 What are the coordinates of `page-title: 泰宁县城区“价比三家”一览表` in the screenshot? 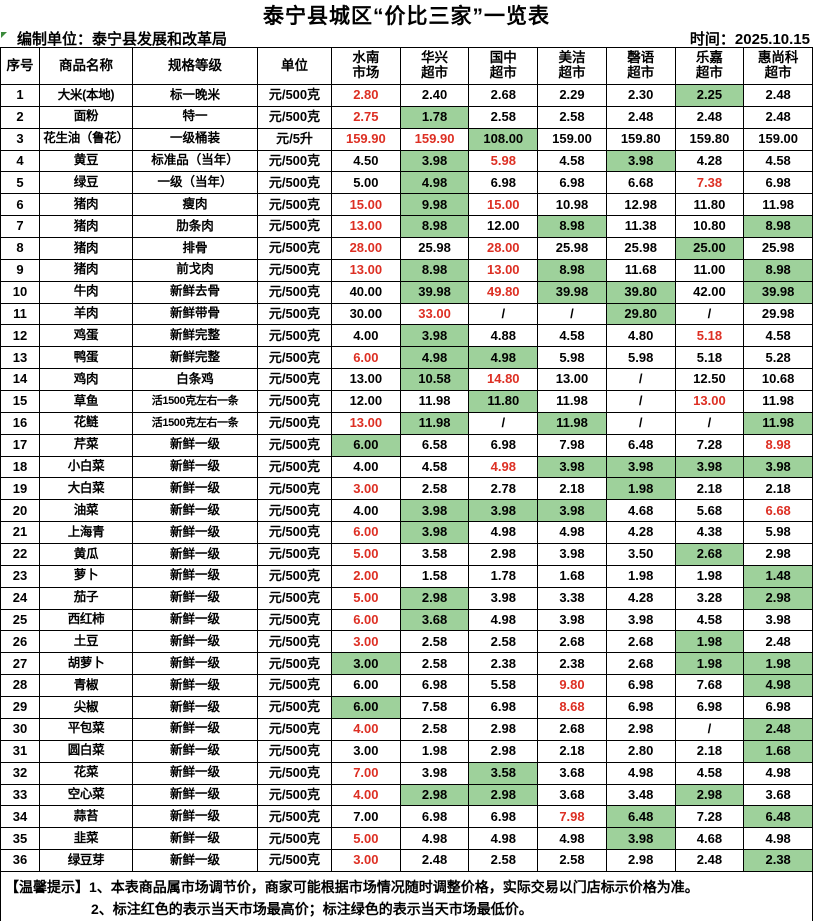 It's located at (406, 16).